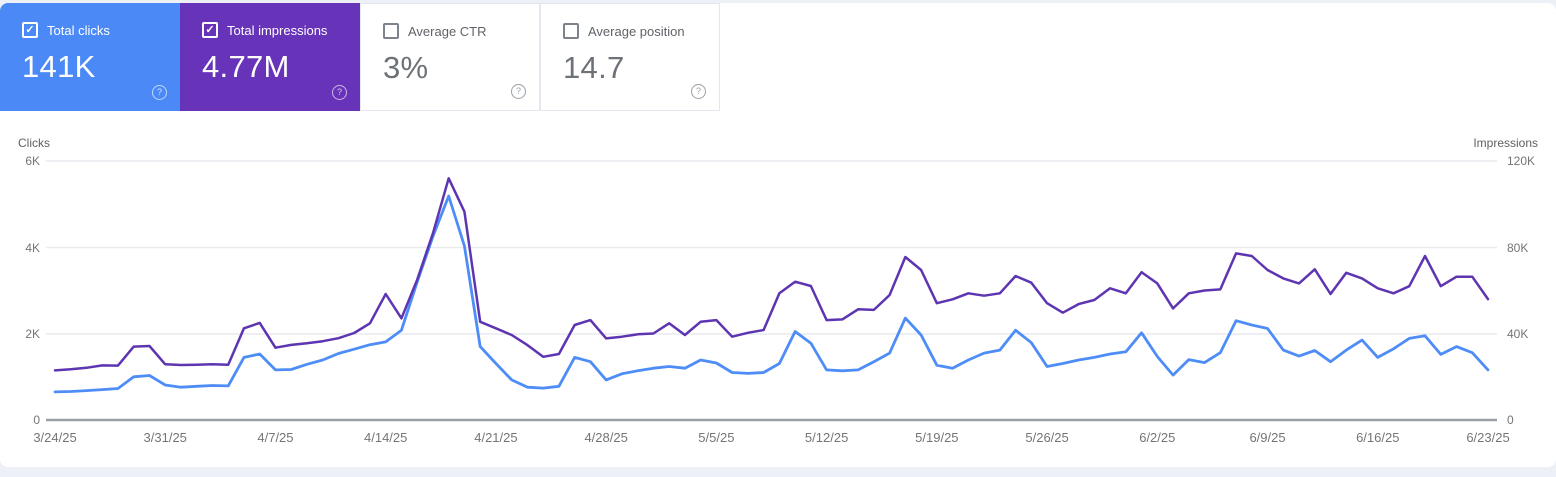 This screenshot has height=477, width=1556. What do you see at coordinates (636, 31) in the screenshot?
I see `metric-label: Average position` at bounding box center [636, 31].